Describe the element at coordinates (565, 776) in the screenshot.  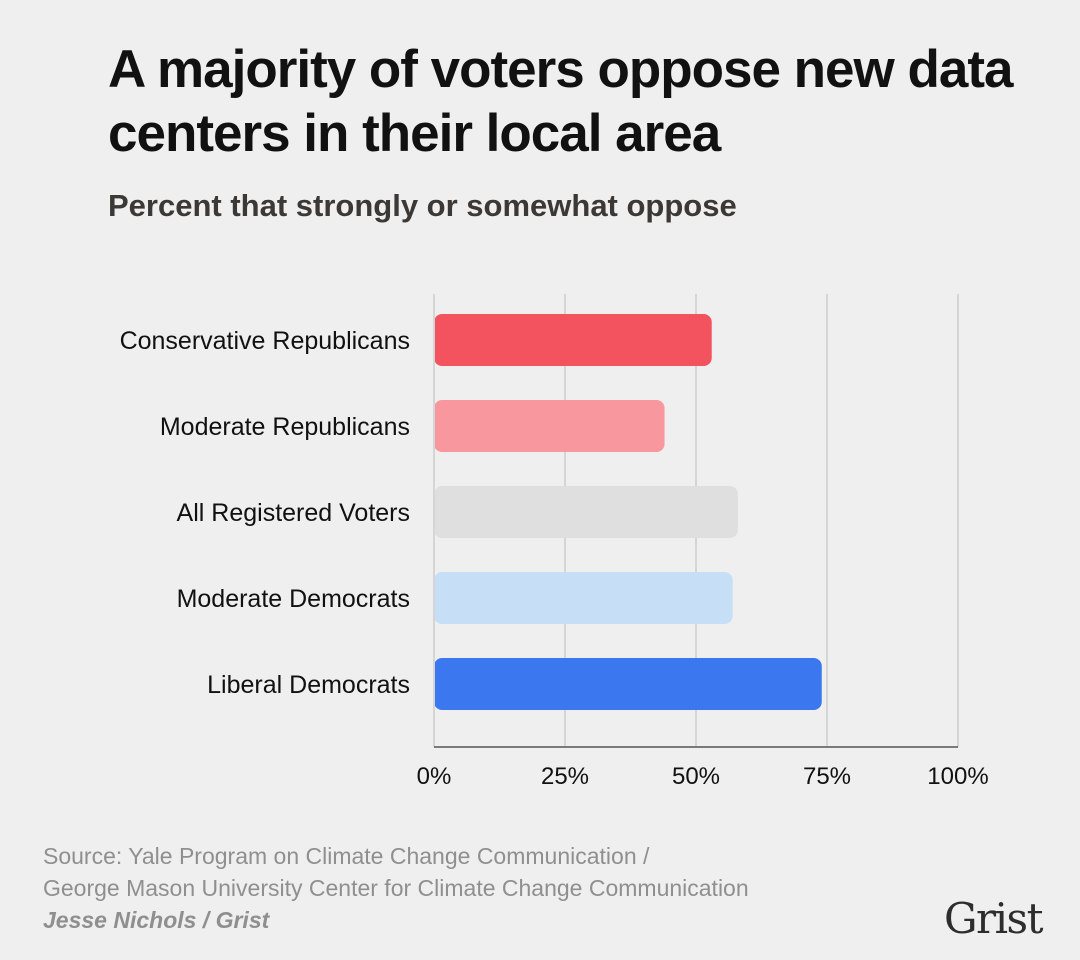
I see `x-tick-label-25: 25%` at that location.